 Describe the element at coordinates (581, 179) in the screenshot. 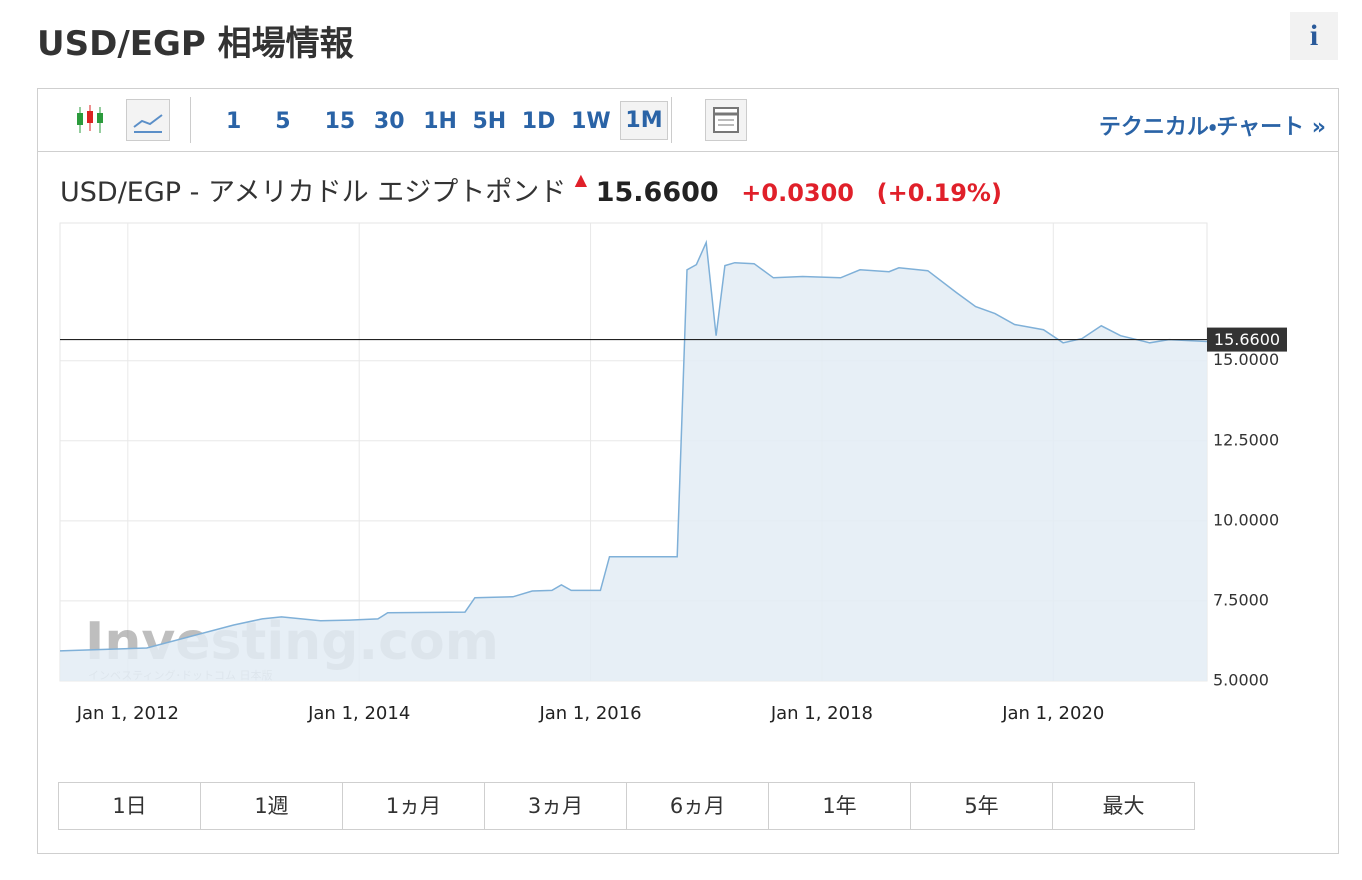

I see `up-arrow: ▲` at that location.